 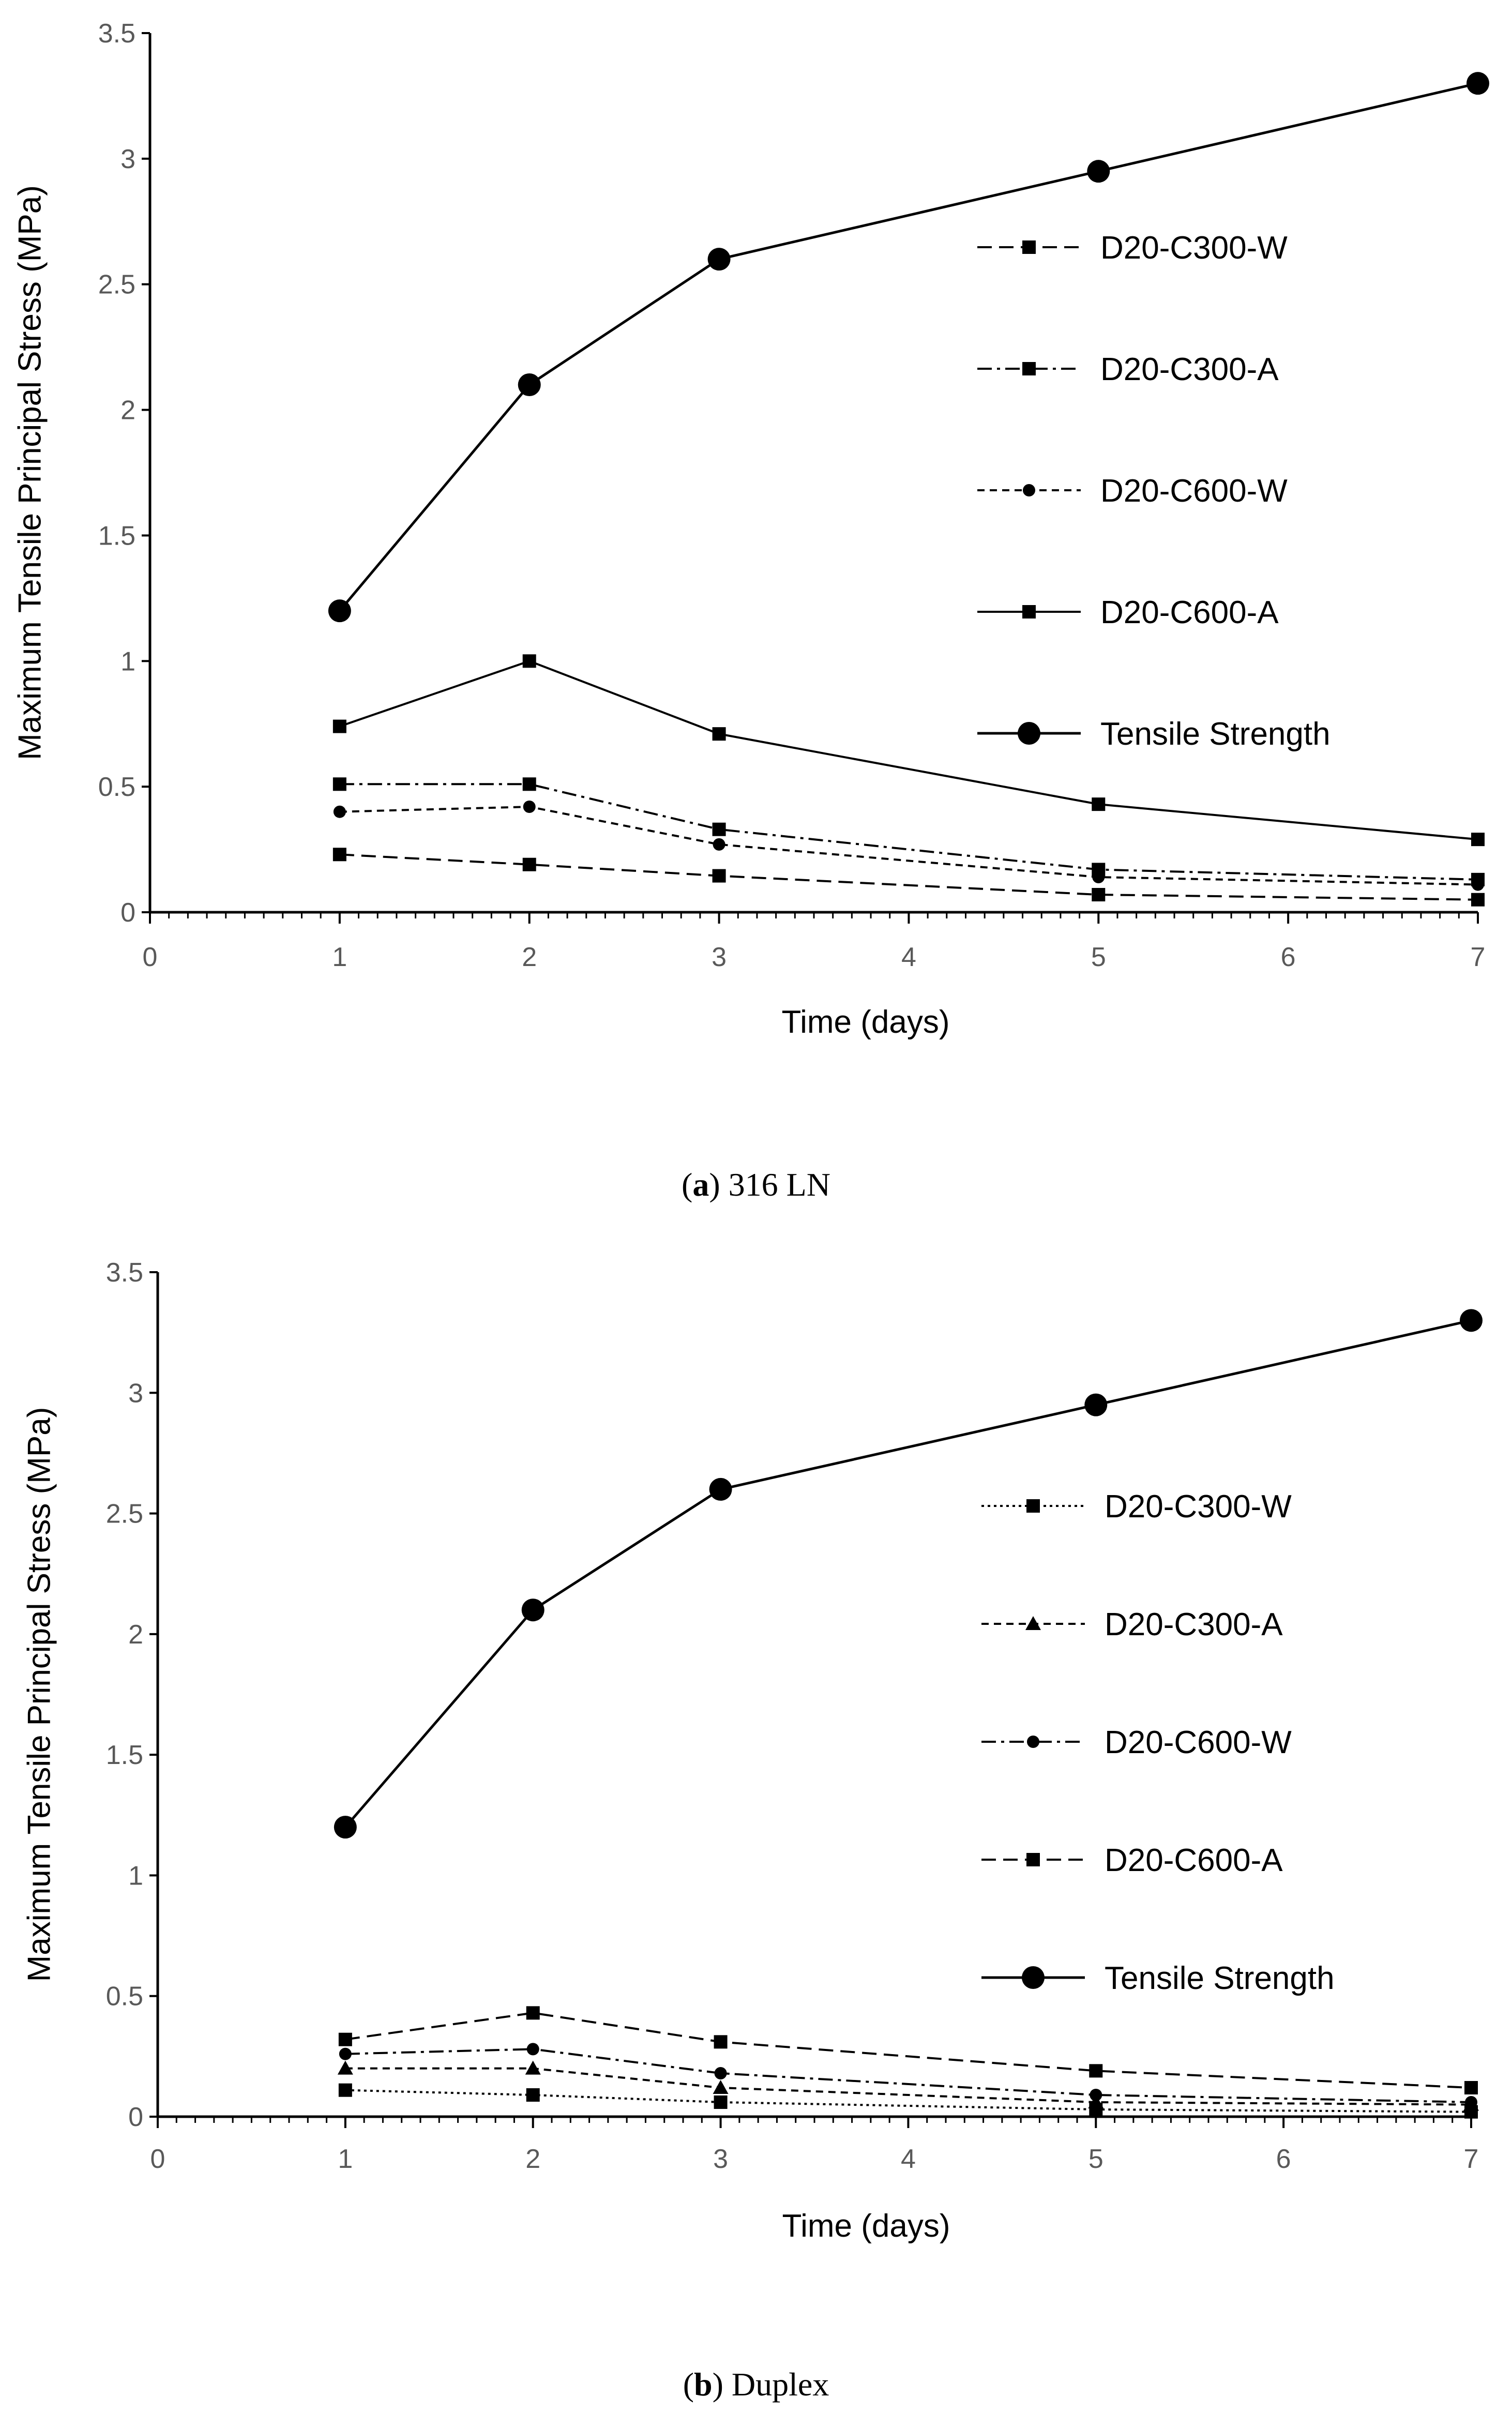 What do you see at coordinates (700, 1184) in the screenshot?
I see `caption-letter: a` at bounding box center [700, 1184].